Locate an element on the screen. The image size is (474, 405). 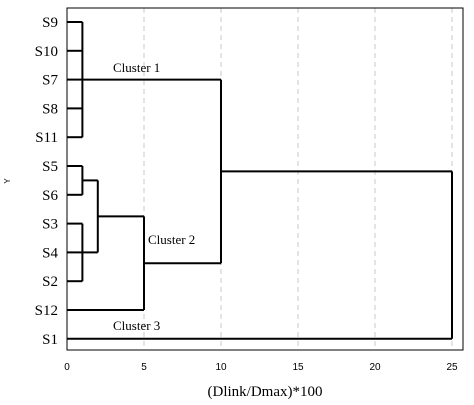
x-axis-label: (Dlink/Dmax)*100 is located at coordinates (265, 392).